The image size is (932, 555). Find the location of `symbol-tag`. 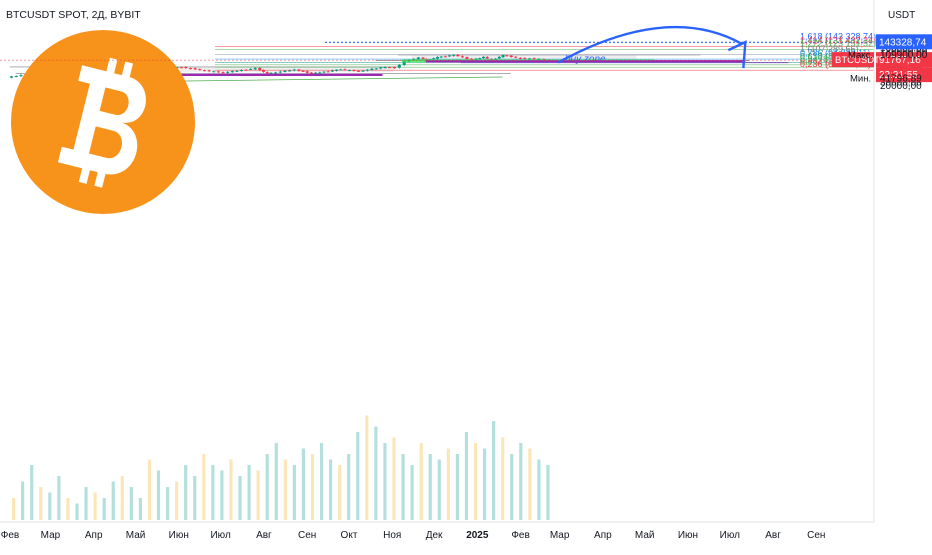

symbol-tag is located at coordinates (853, 60).